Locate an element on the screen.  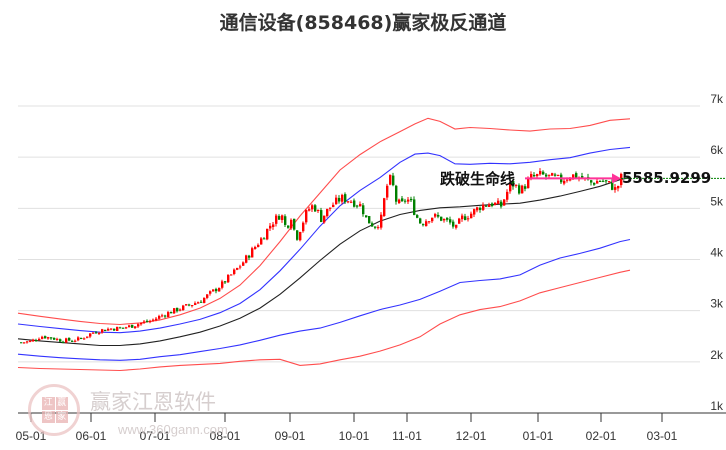
arrow-head-icon is located at coordinates (616, 178).